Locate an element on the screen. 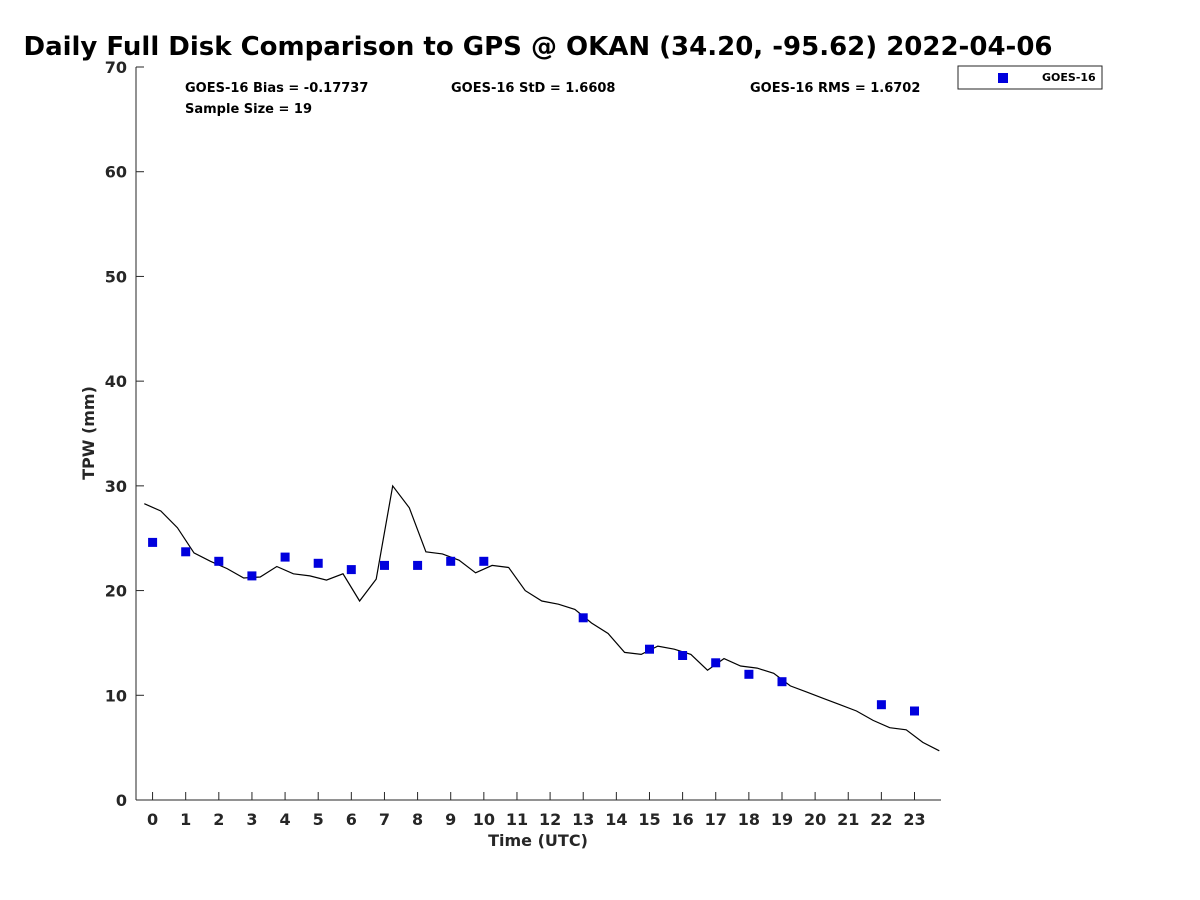  rms-stat: GOES-16 RMS = 1.6702 is located at coordinates (835, 88).